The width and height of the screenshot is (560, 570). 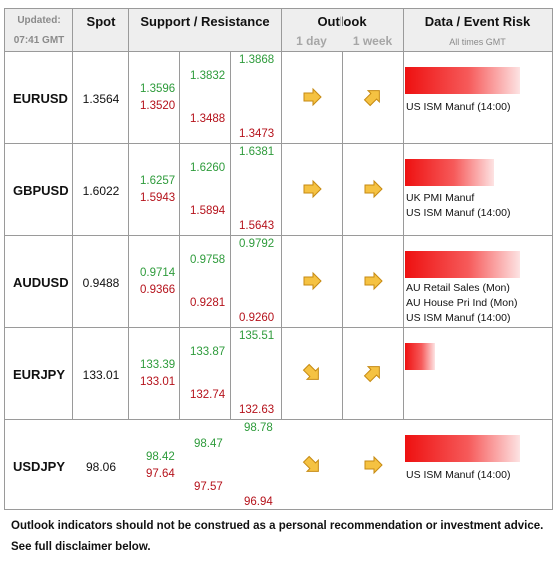 I want to click on event-item: AU Retail Sales (Mon), so click(x=458, y=288).